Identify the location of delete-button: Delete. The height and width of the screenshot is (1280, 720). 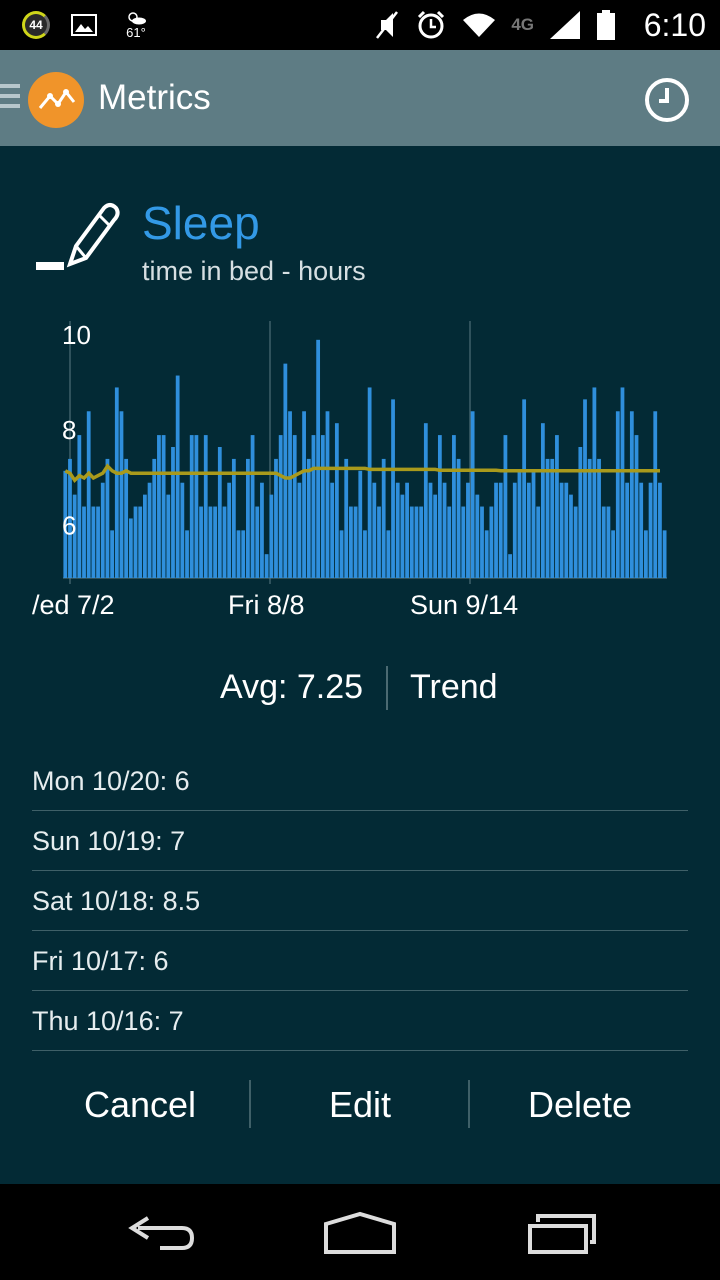
(580, 1104).